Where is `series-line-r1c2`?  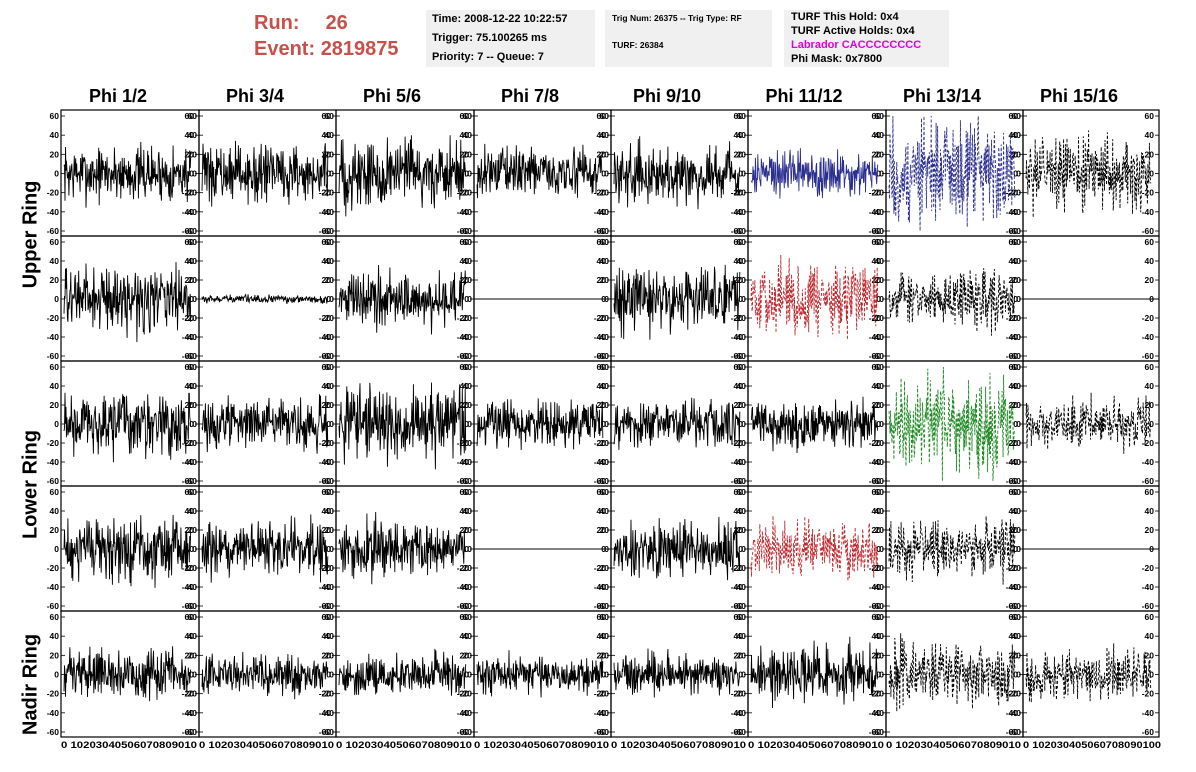
series-line-r1c2 is located at coordinates (402, 299).